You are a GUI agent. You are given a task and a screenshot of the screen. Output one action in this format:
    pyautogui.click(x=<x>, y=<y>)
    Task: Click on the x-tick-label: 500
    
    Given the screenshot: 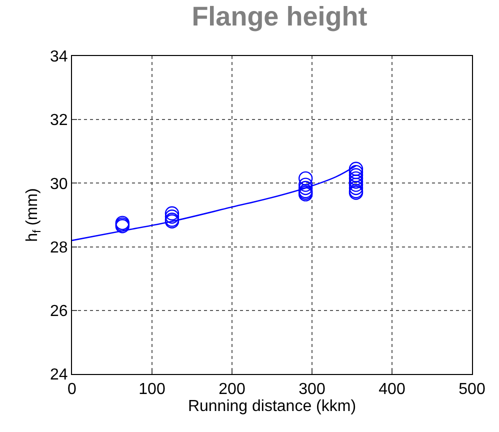 What is the action you would take?
    pyautogui.click(x=472, y=389)
    